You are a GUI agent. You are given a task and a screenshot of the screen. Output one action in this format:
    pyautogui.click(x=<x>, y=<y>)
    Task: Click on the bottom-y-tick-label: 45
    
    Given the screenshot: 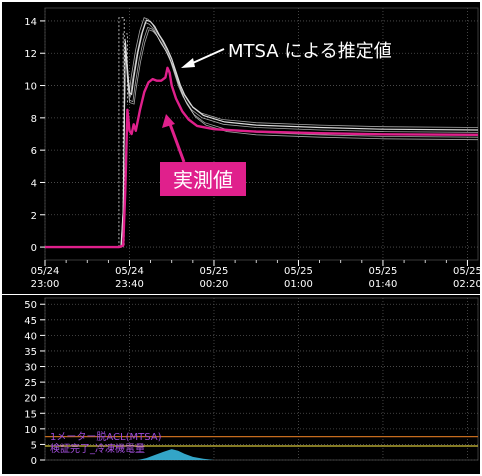 What is the action you would take?
    pyautogui.click(x=30, y=321)
    